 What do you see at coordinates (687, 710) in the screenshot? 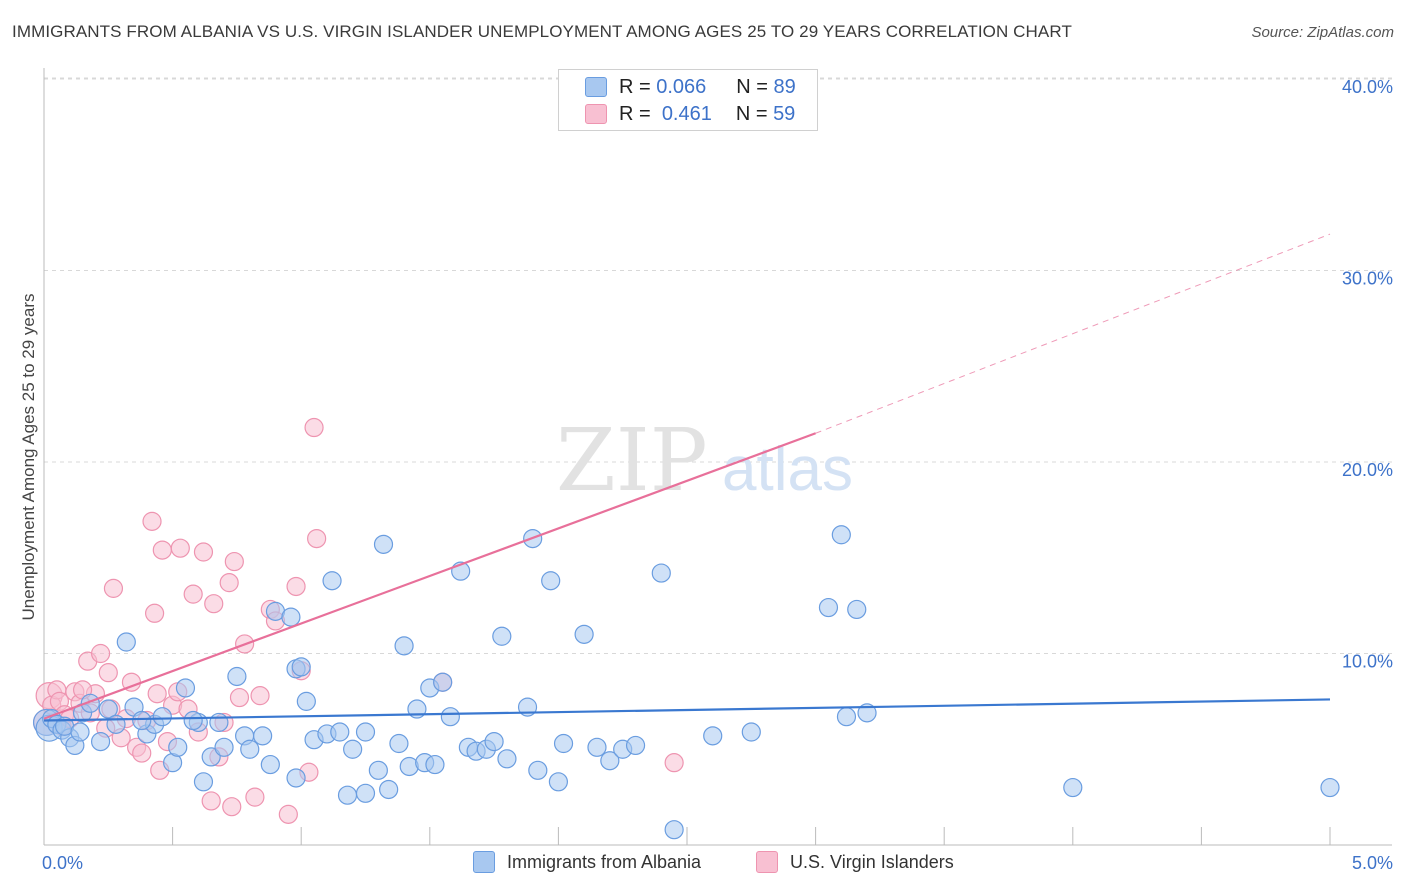
I see `albania-trend-line` at bounding box center [687, 710].